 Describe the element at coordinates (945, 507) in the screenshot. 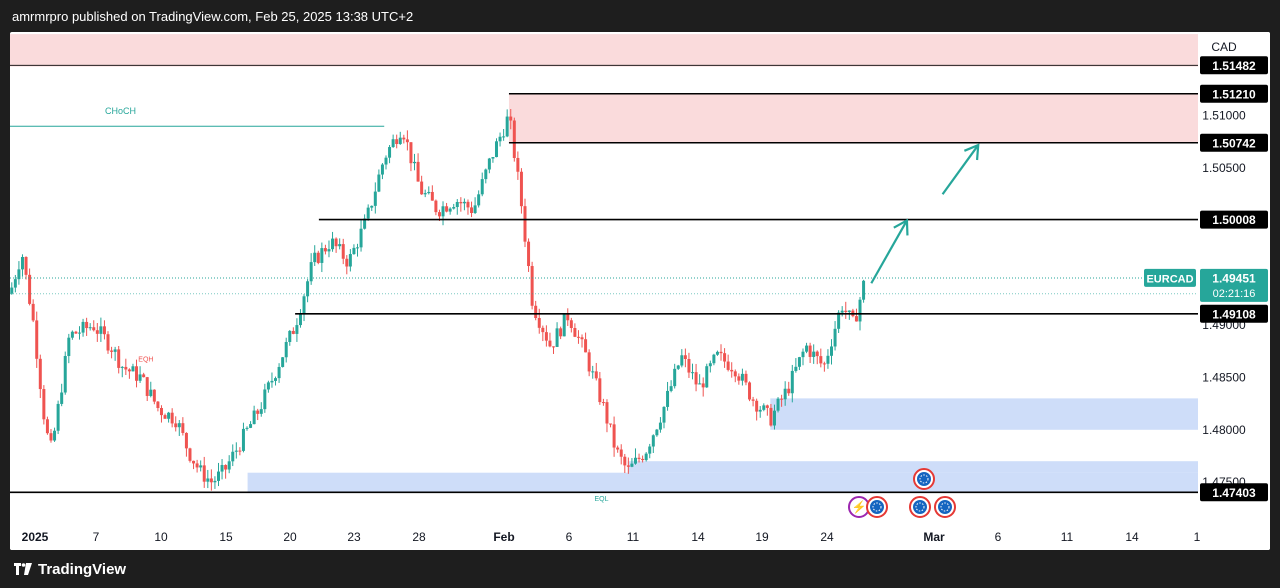

I see `event-eu-icon-4-flag-icon` at that location.